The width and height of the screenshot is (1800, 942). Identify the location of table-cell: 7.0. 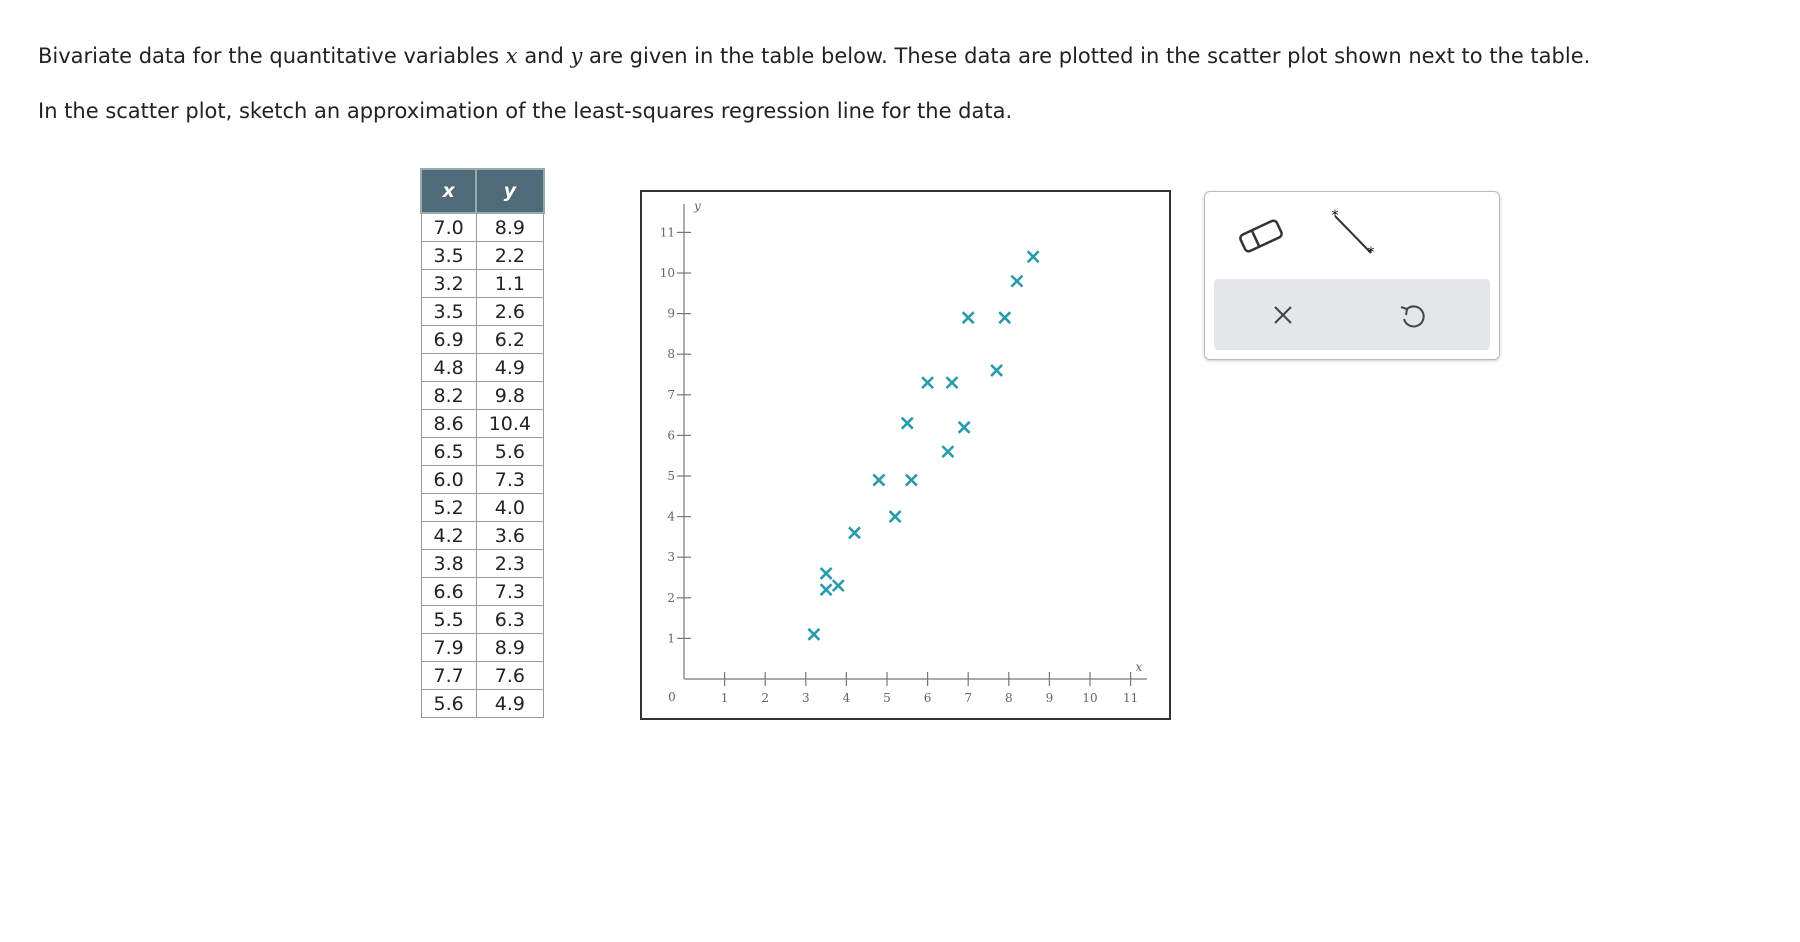
(448, 227).